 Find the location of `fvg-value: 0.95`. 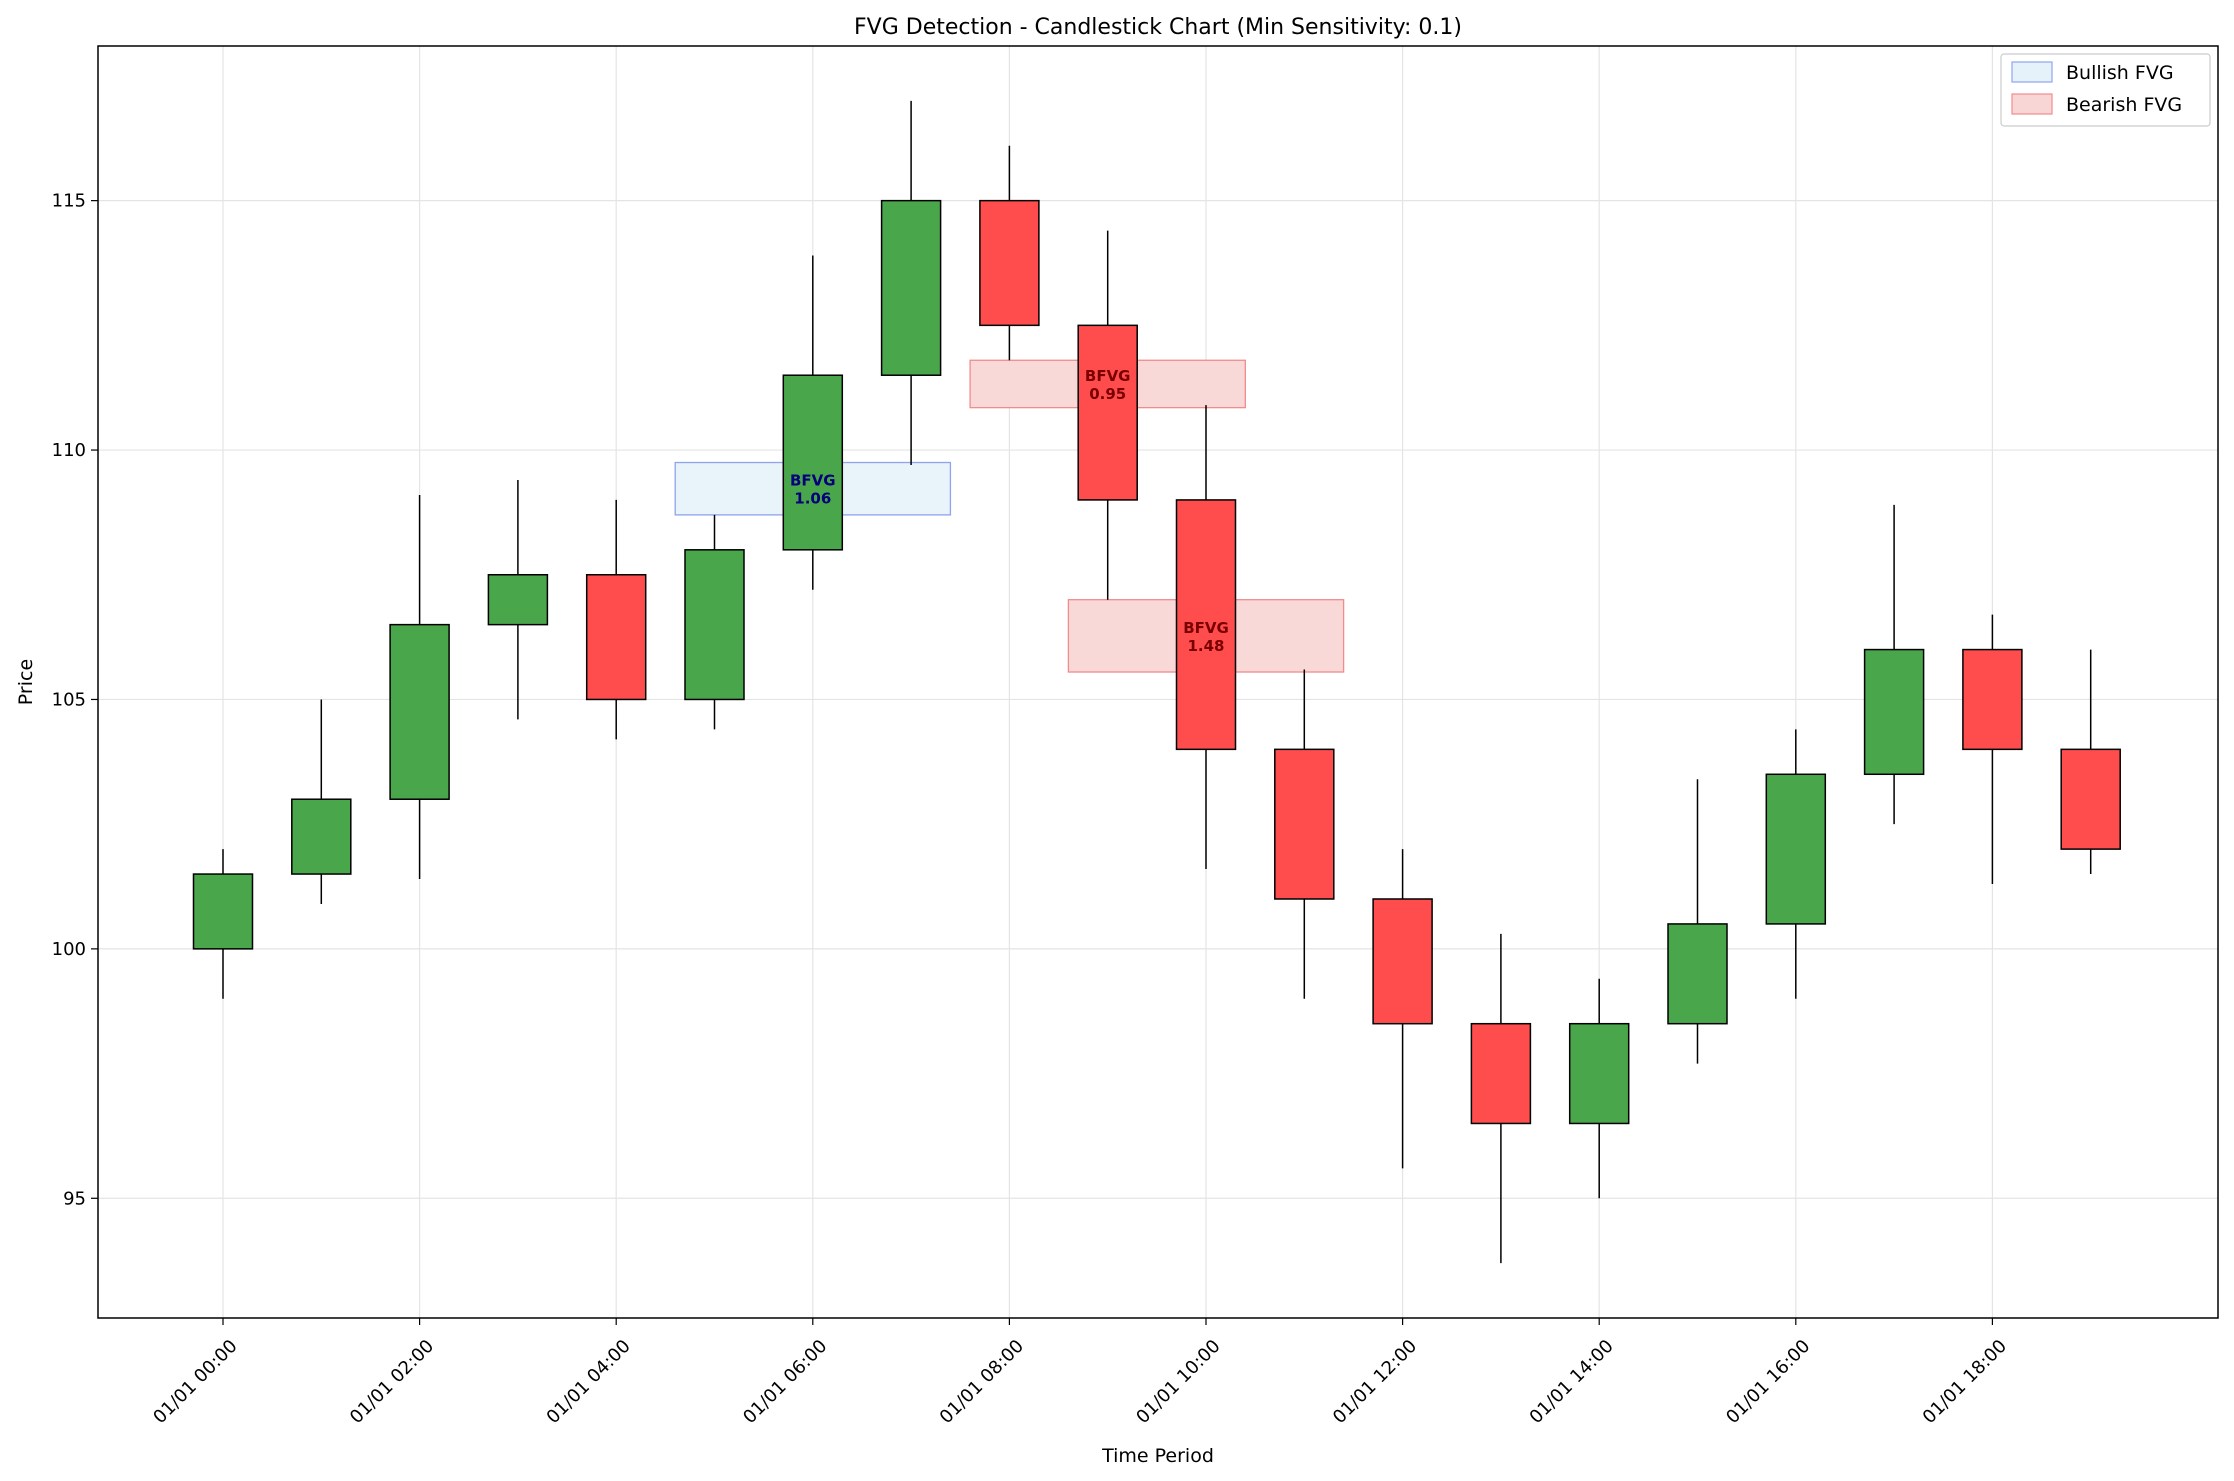

fvg-value: 0.95 is located at coordinates (1107, 394).